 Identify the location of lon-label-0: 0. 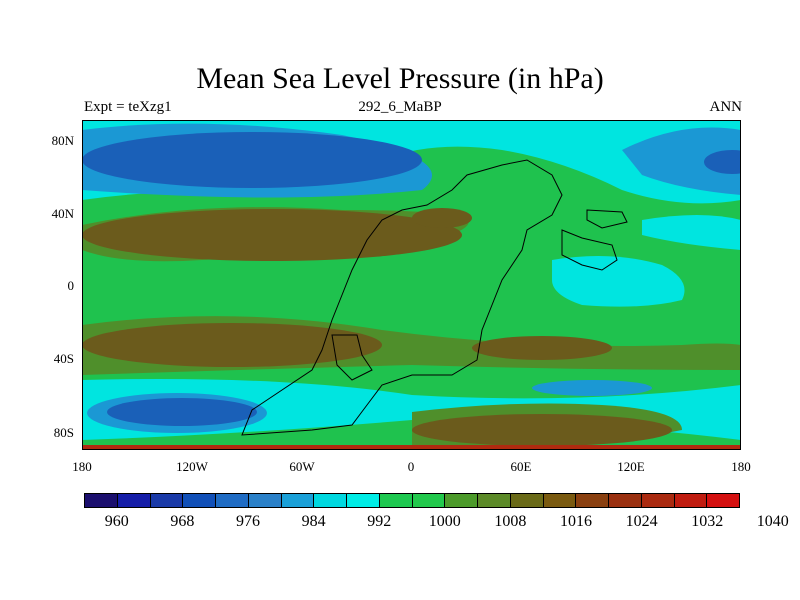
(411, 466).